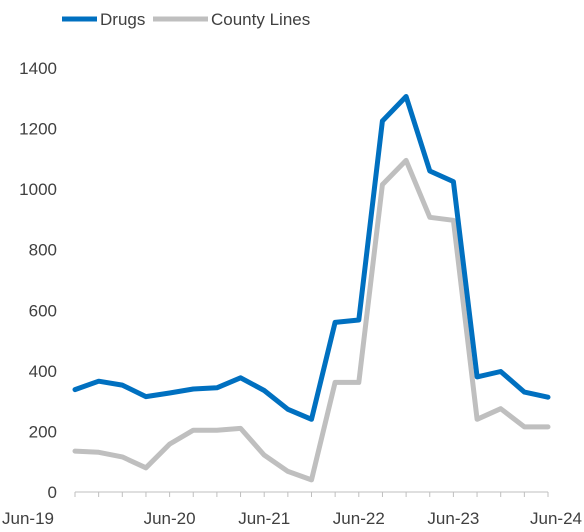 The height and width of the screenshot is (532, 584). I want to click on legend: Drugs County Lines, so click(186, 19).